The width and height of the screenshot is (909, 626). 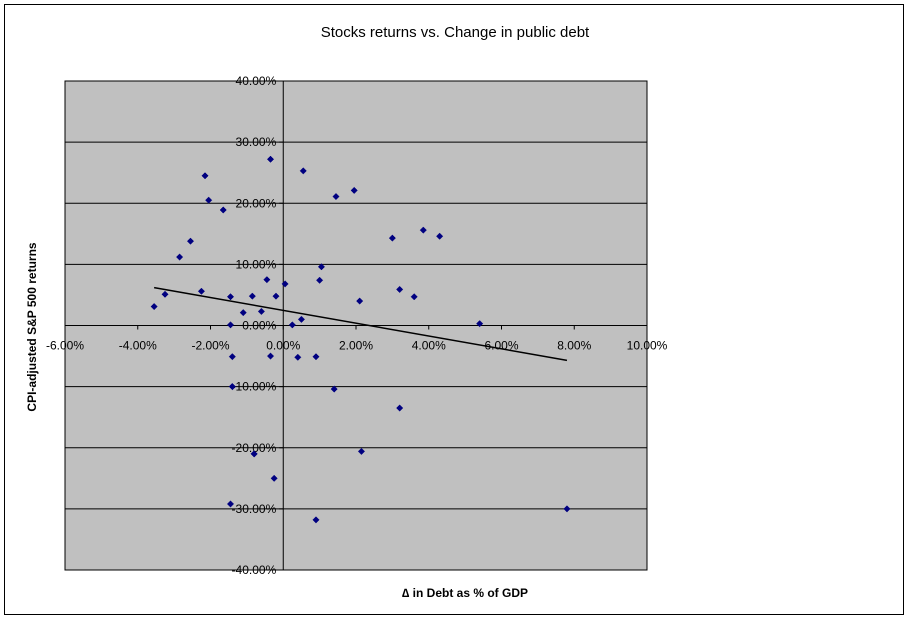 What do you see at coordinates (65, 346) in the screenshot?
I see `x-tick-label: -6.00%` at bounding box center [65, 346].